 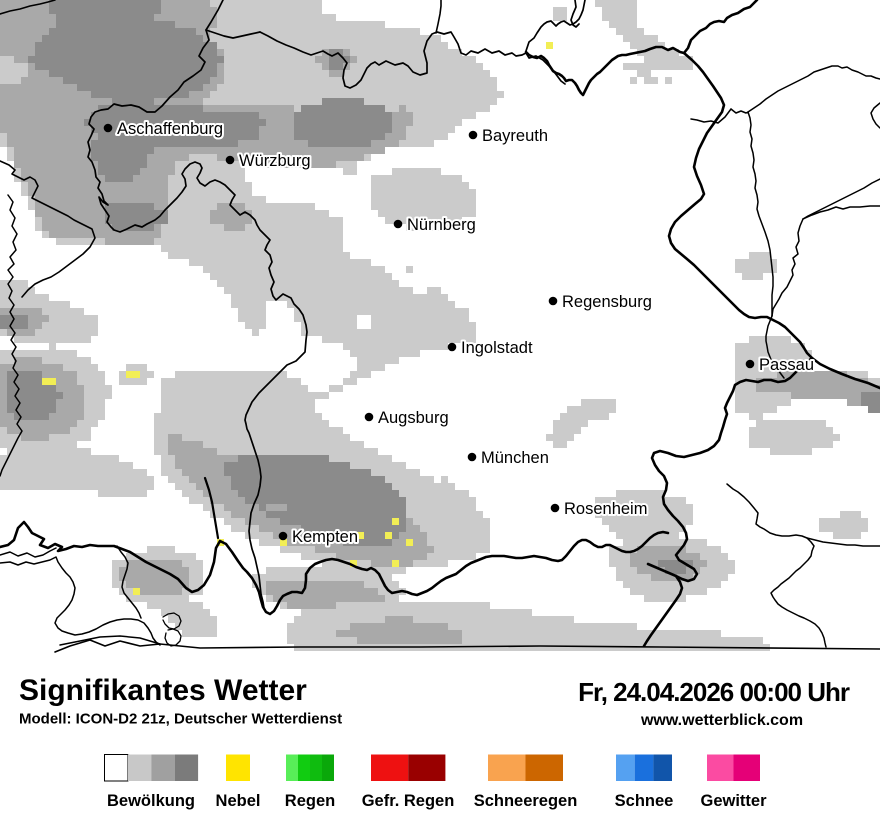 I want to click on svg-text: Regen, so click(x=310, y=801).